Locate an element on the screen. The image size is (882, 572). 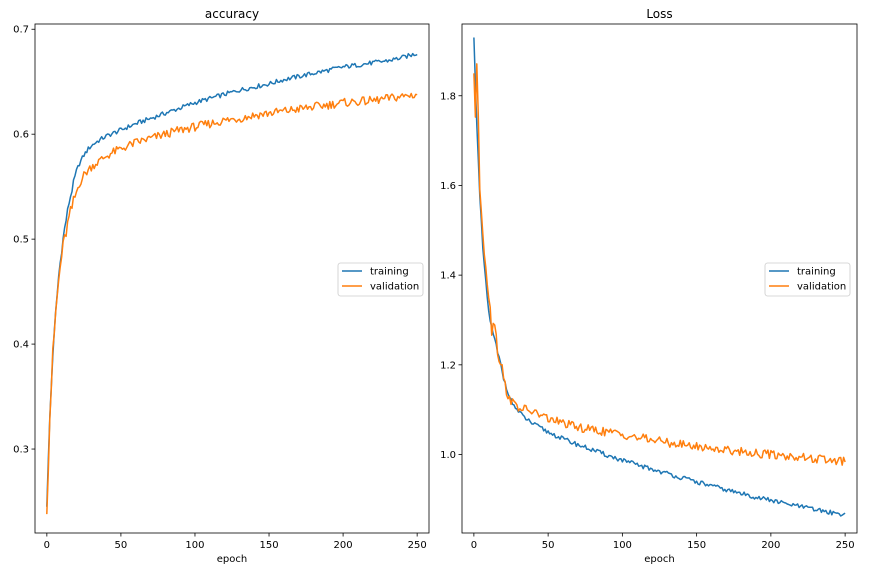
y-tick-label: 0.6 is located at coordinates (21, 135).